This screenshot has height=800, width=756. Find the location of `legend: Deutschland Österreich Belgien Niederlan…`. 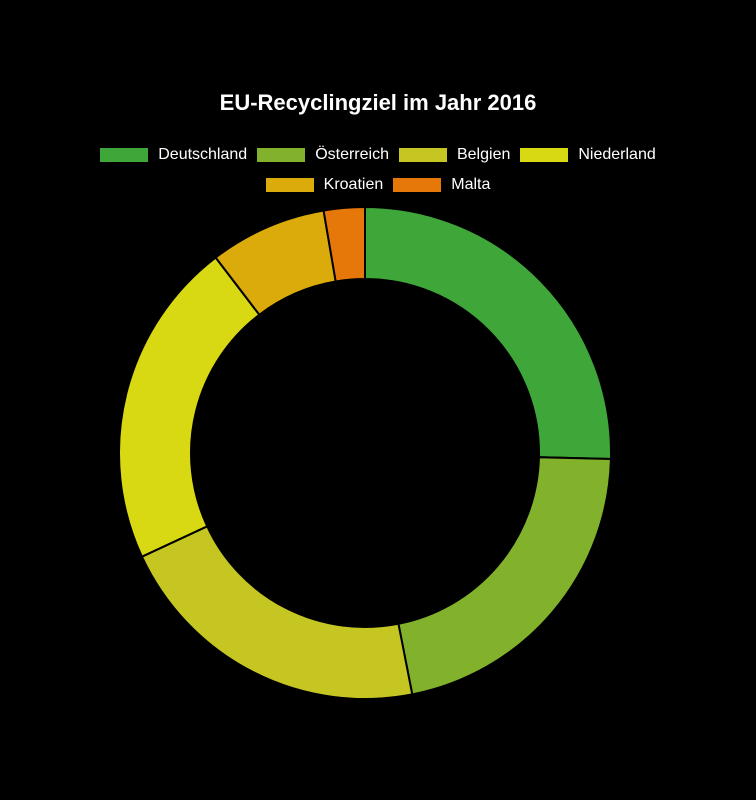

legend: Deutschland Österreich Belgien Niederlan… is located at coordinates (378, 170).